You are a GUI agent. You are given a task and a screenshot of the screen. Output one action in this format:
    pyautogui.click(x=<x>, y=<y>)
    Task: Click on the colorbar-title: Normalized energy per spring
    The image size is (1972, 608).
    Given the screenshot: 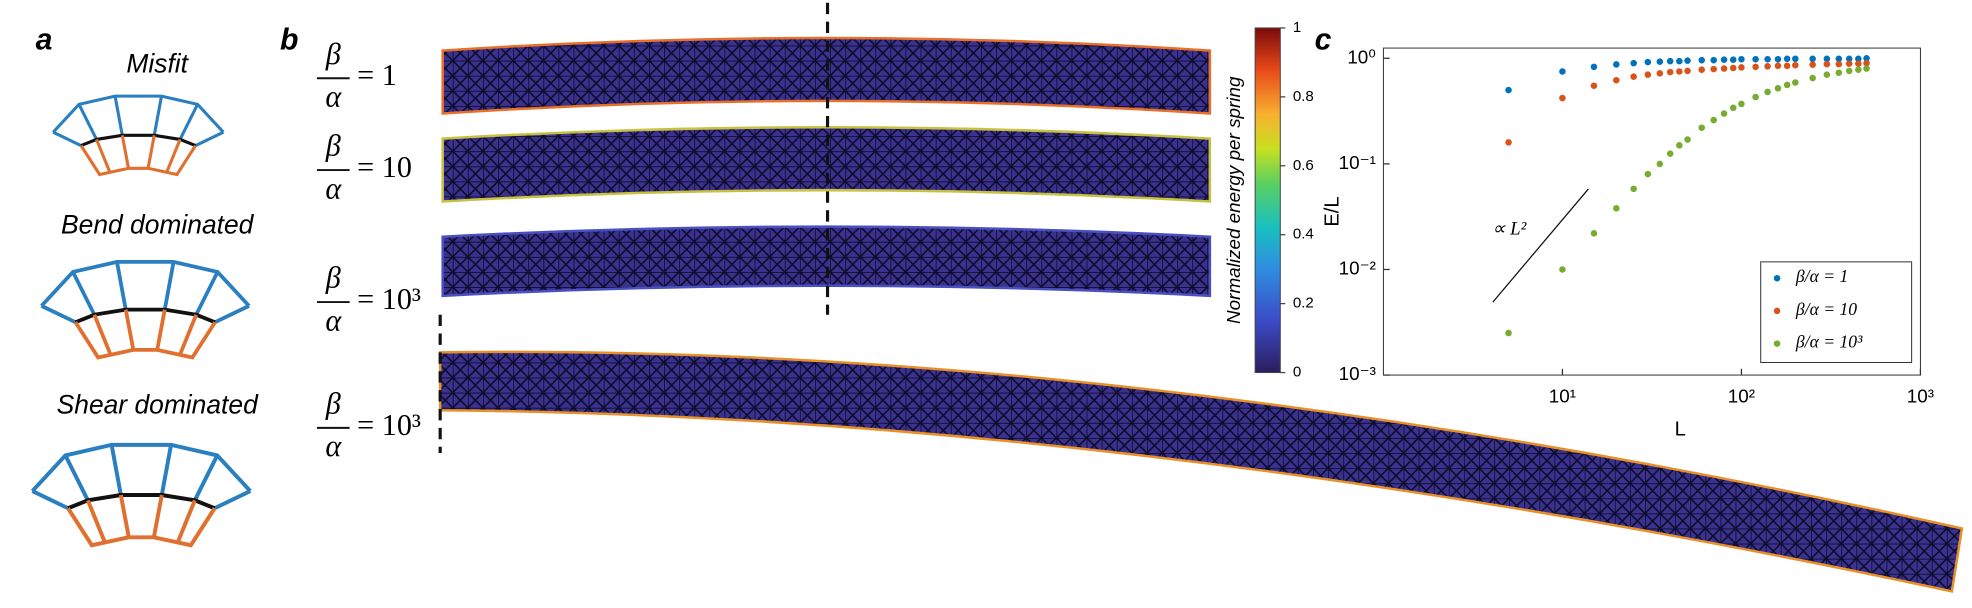 What is the action you would take?
    pyautogui.click(x=1233, y=200)
    